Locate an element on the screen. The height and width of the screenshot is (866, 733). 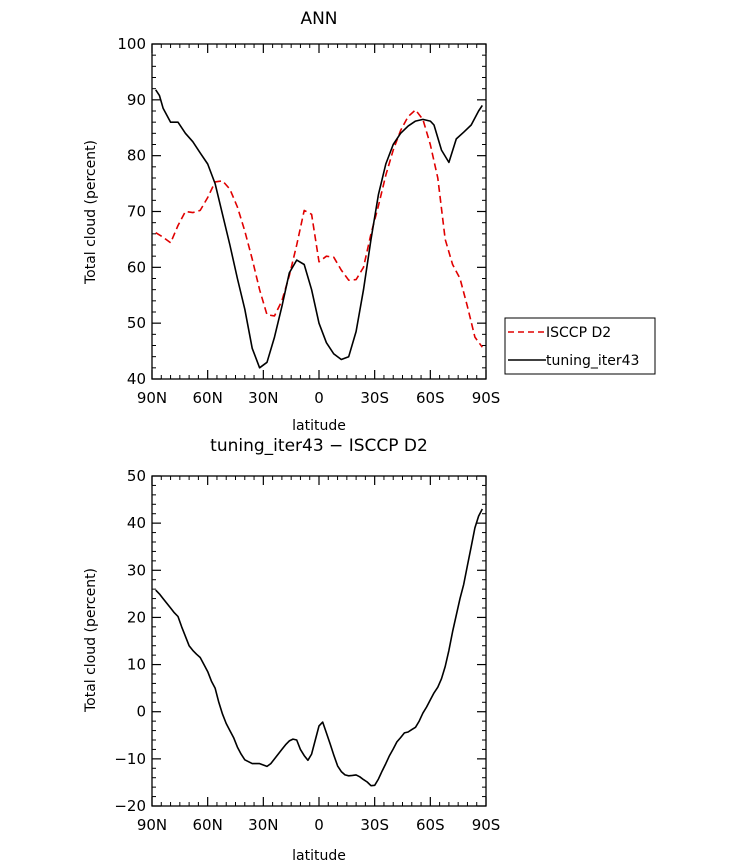
y-tick-label: 60 is located at coordinates (136, 267).